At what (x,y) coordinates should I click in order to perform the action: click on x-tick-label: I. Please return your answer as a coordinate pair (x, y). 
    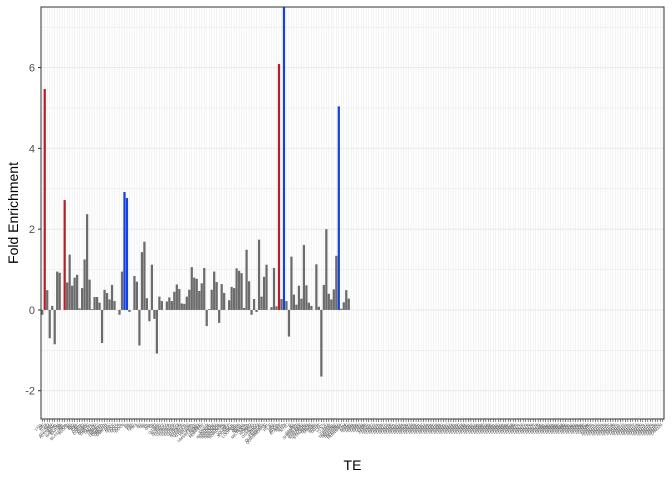
    Looking at the image, I should click on (205, 424).